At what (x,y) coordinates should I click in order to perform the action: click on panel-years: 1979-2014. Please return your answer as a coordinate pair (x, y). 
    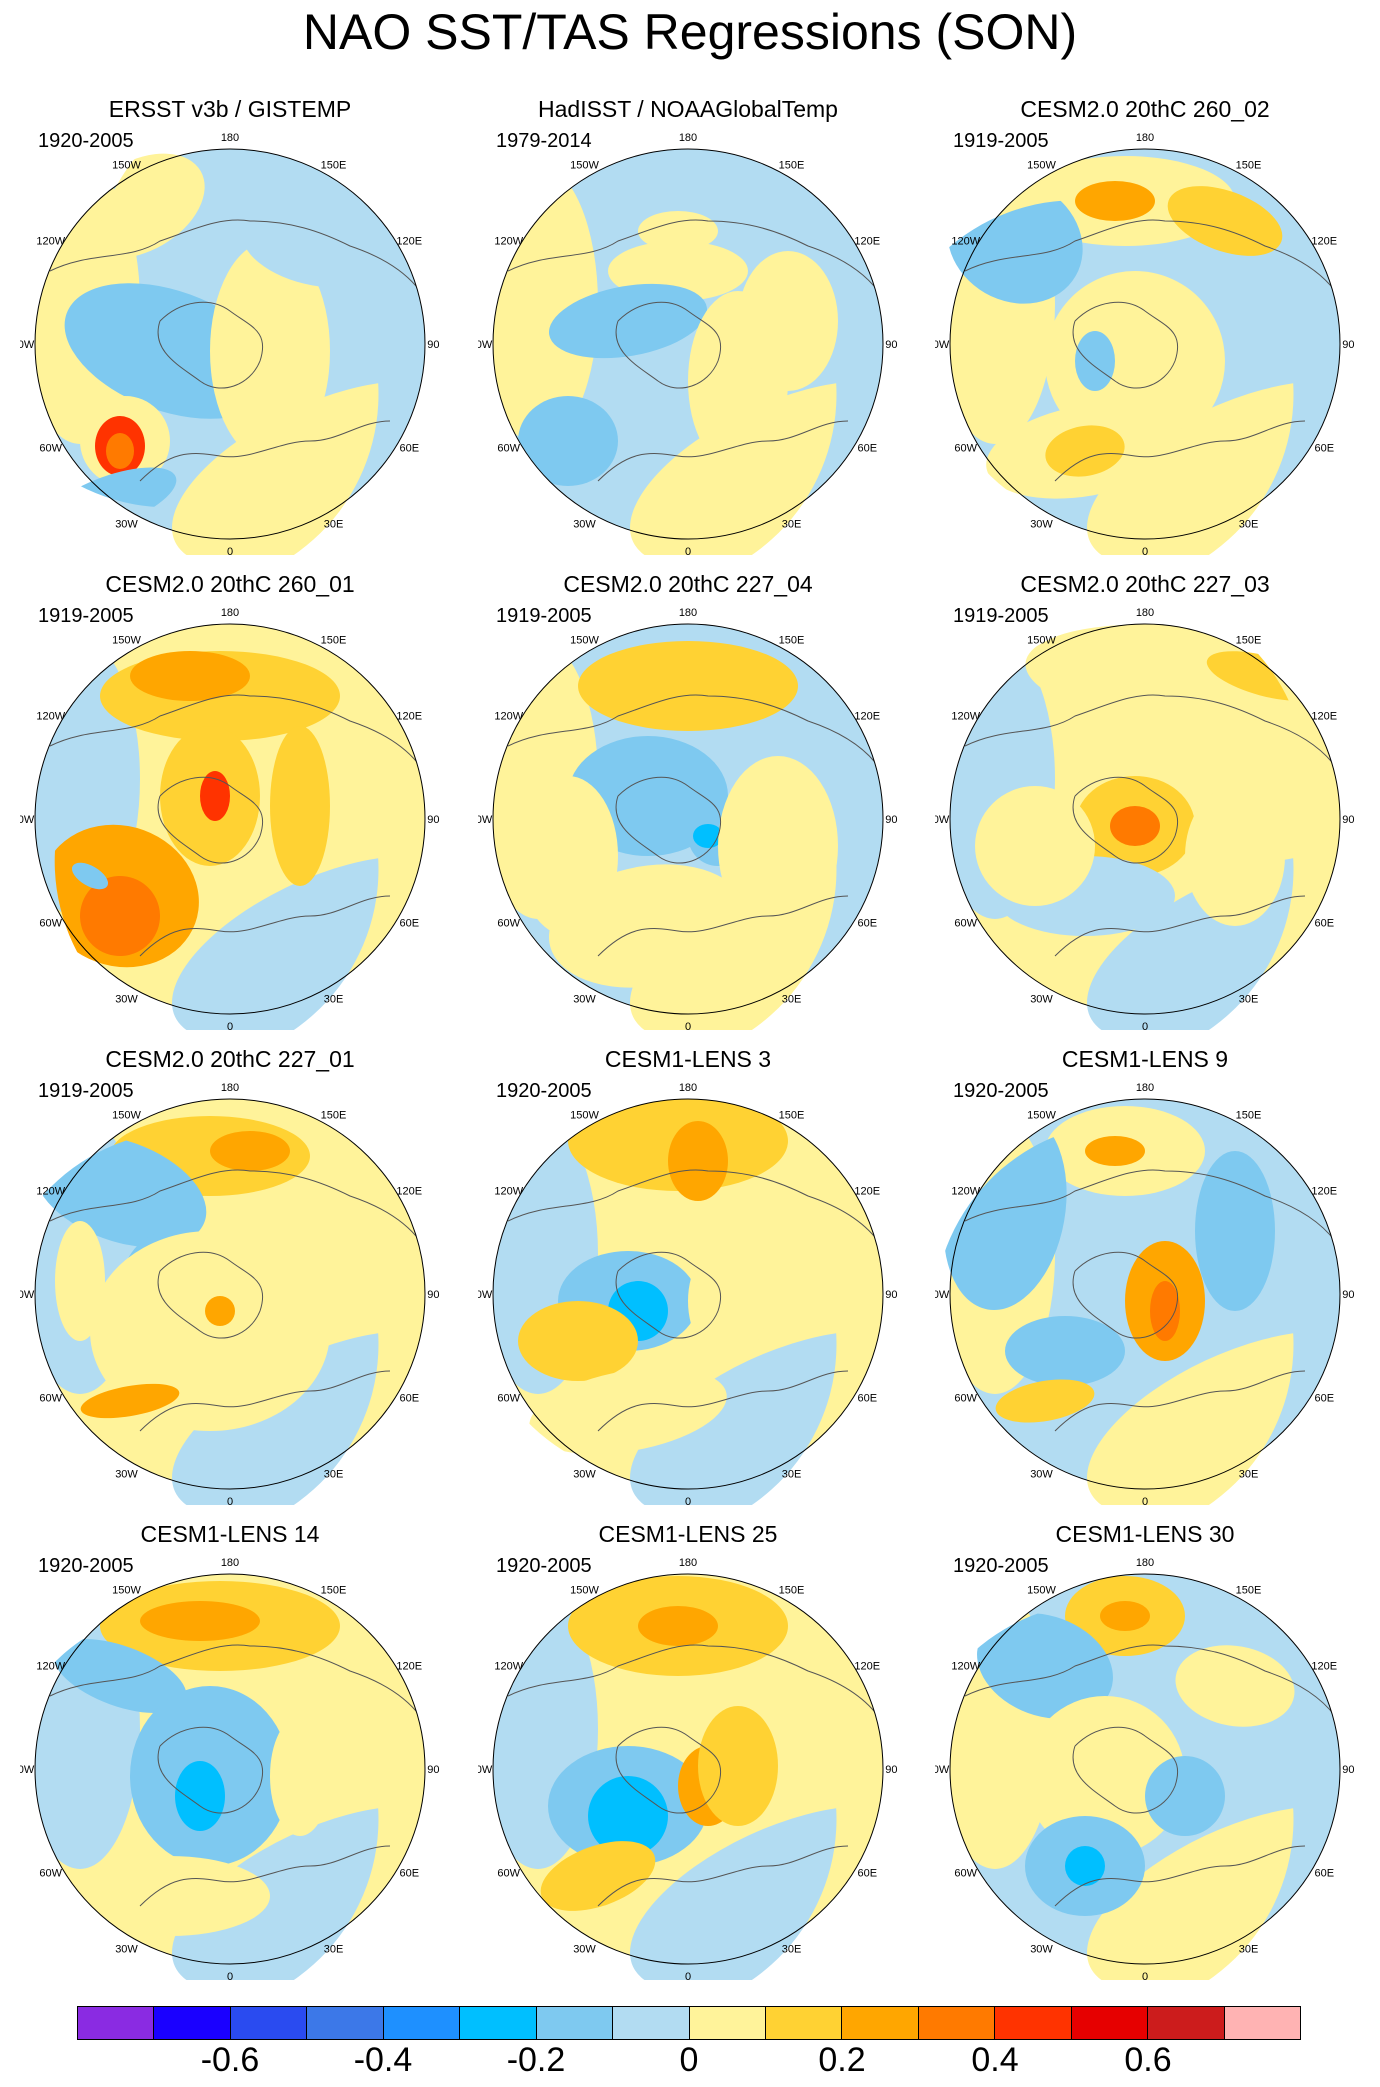
    Looking at the image, I should click on (544, 141).